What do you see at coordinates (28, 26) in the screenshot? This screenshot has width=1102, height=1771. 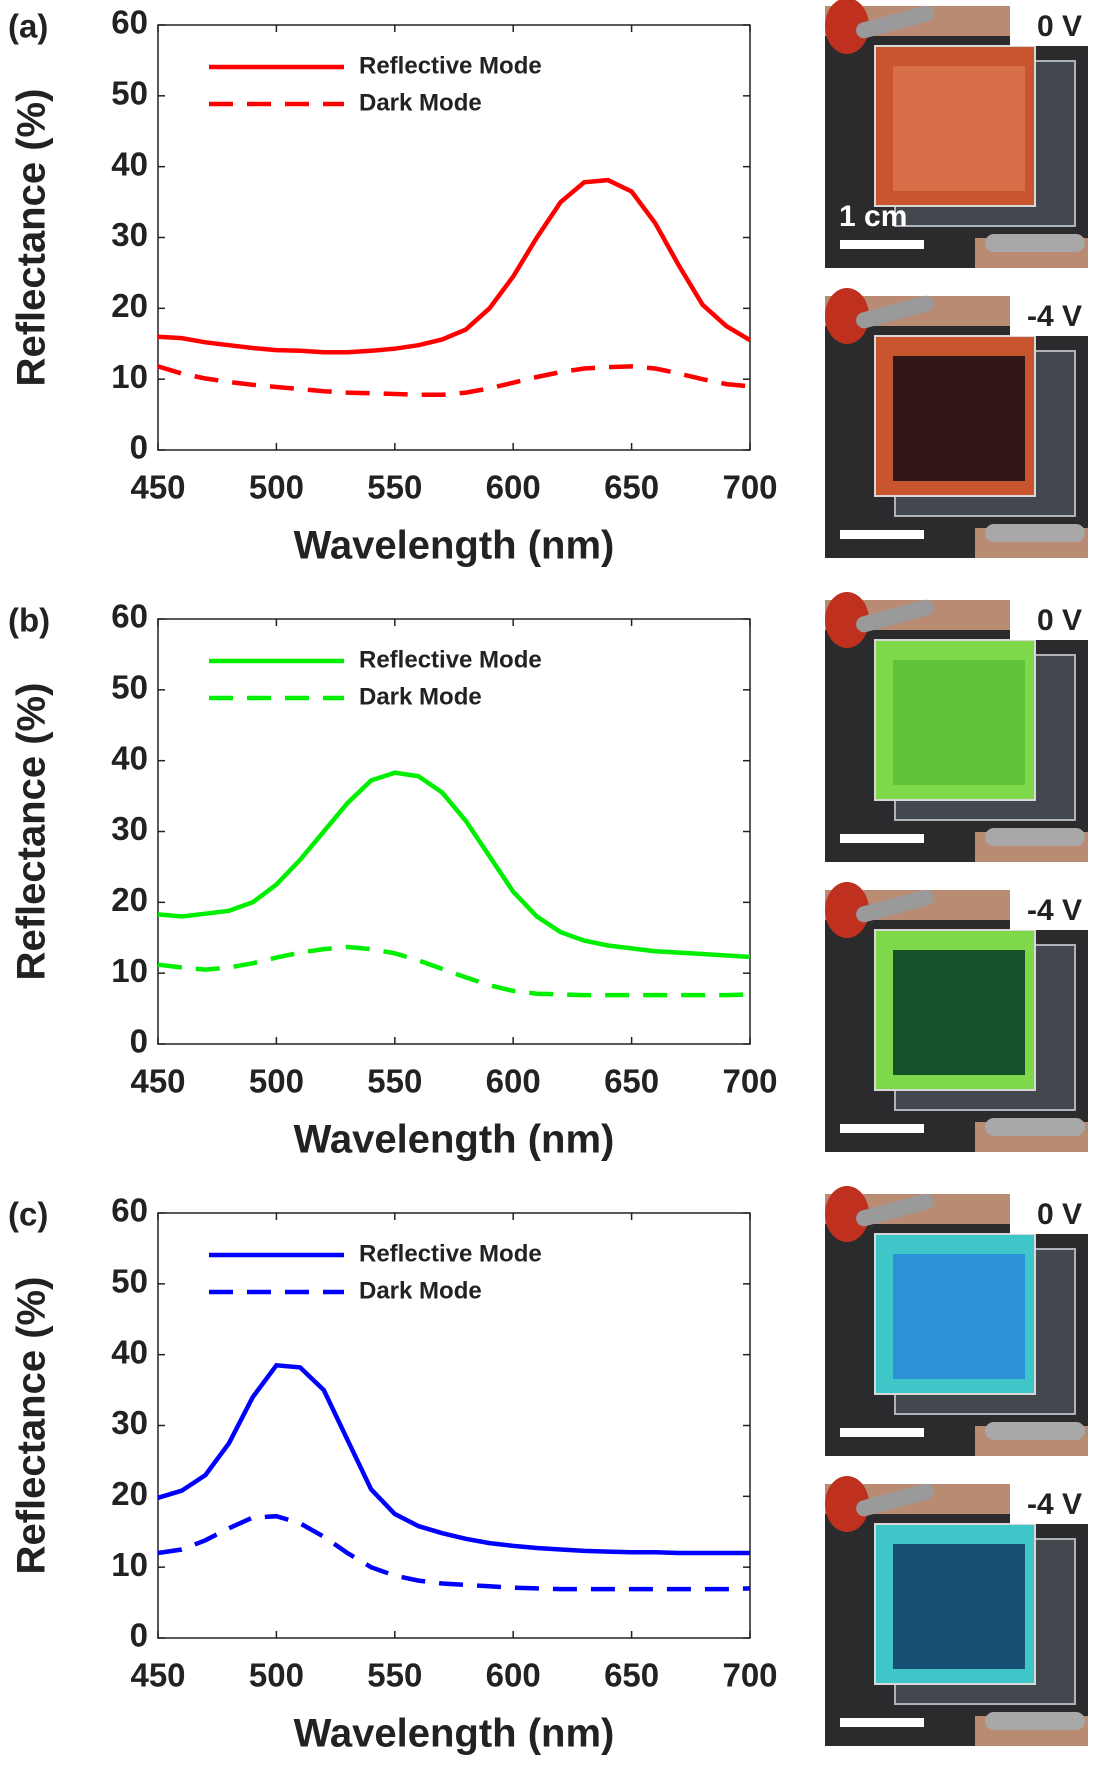 I see `panel-label: (a)` at bounding box center [28, 26].